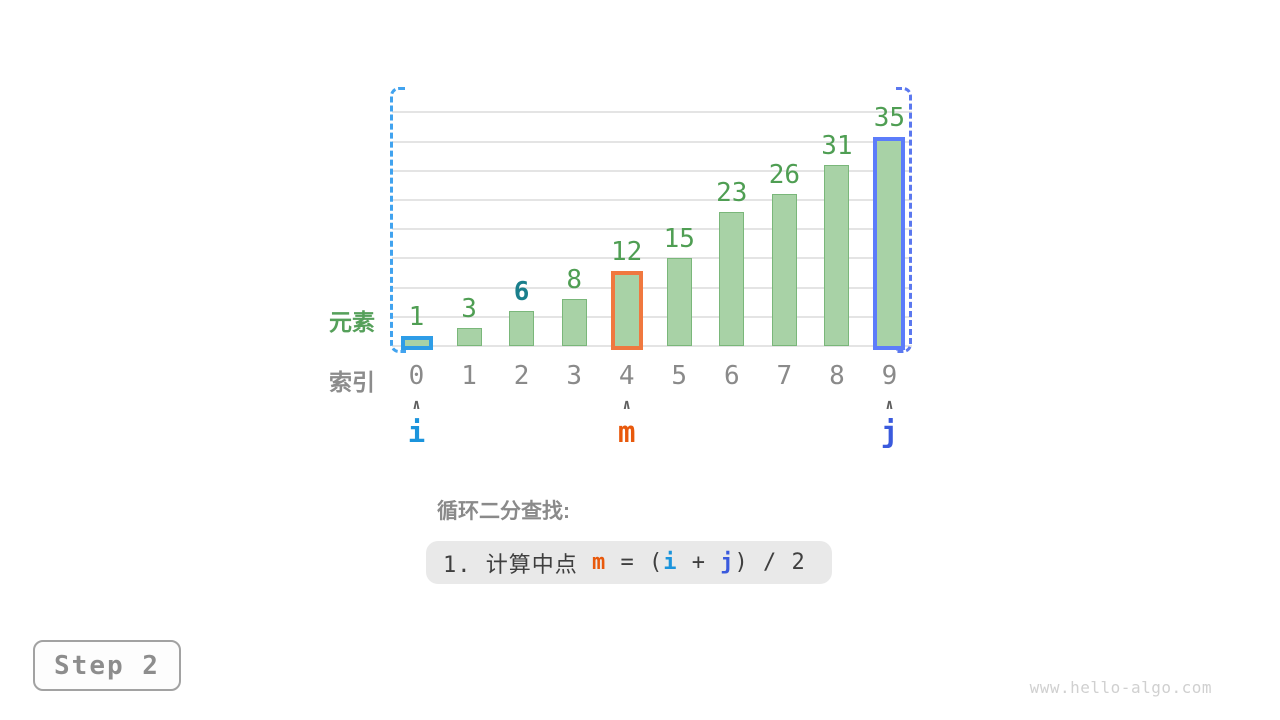  I want to click on index-label: 5, so click(679, 376).